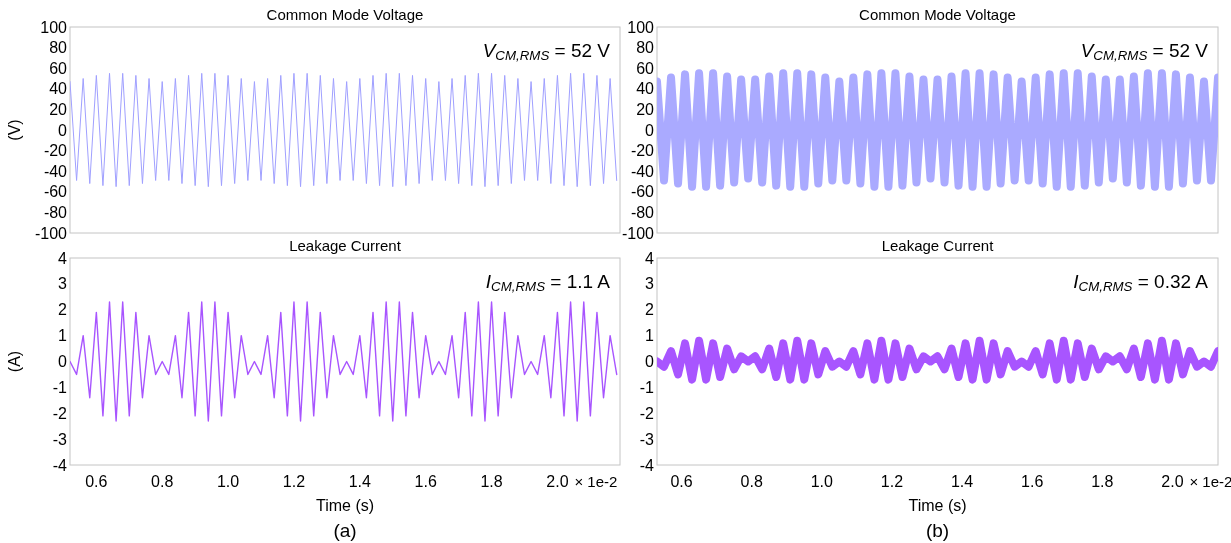 Image resolution: width=1231 pixels, height=543 pixels. I want to click on y-axis-title: (V), so click(14, 130).